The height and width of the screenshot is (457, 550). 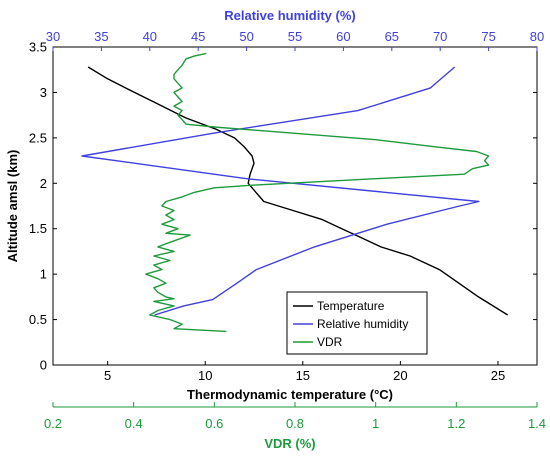 What do you see at coordinates (101, 36) in the screenshot?
I see `top-x-tick-label: 35` at bounding box center [101, 36].